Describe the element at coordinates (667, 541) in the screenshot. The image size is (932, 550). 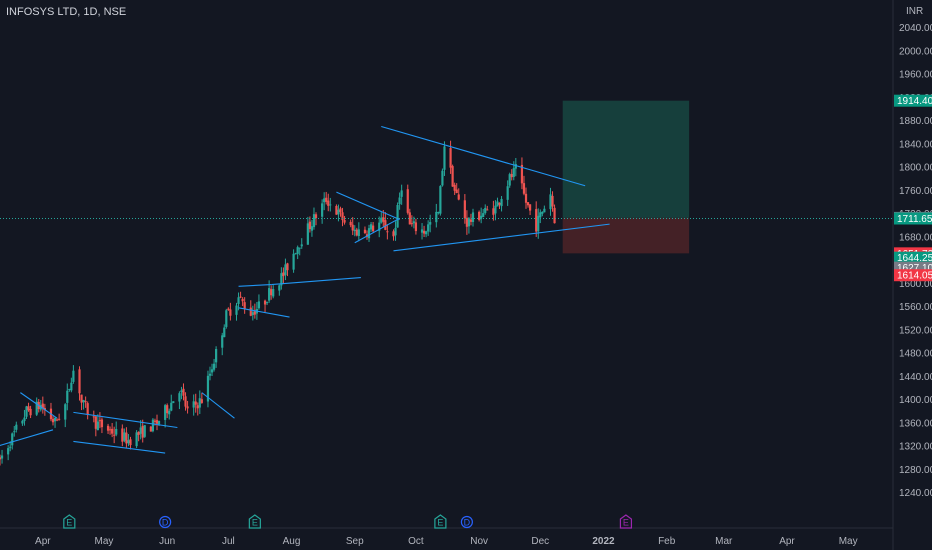
I see `x-tick-label: Feb` at that location.